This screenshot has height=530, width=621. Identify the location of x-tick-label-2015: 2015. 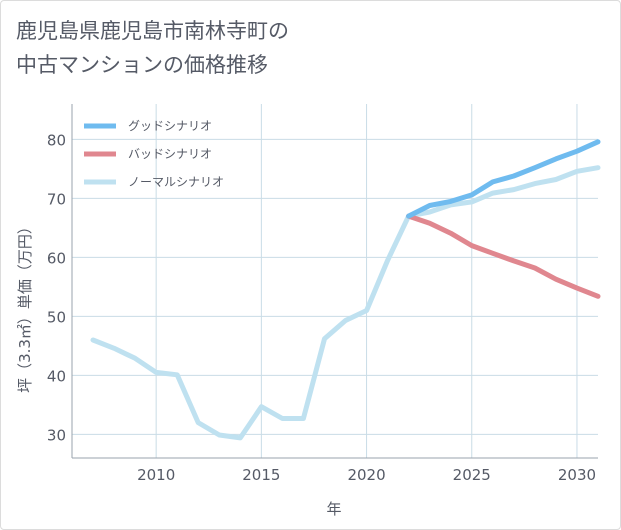
(261, 475).